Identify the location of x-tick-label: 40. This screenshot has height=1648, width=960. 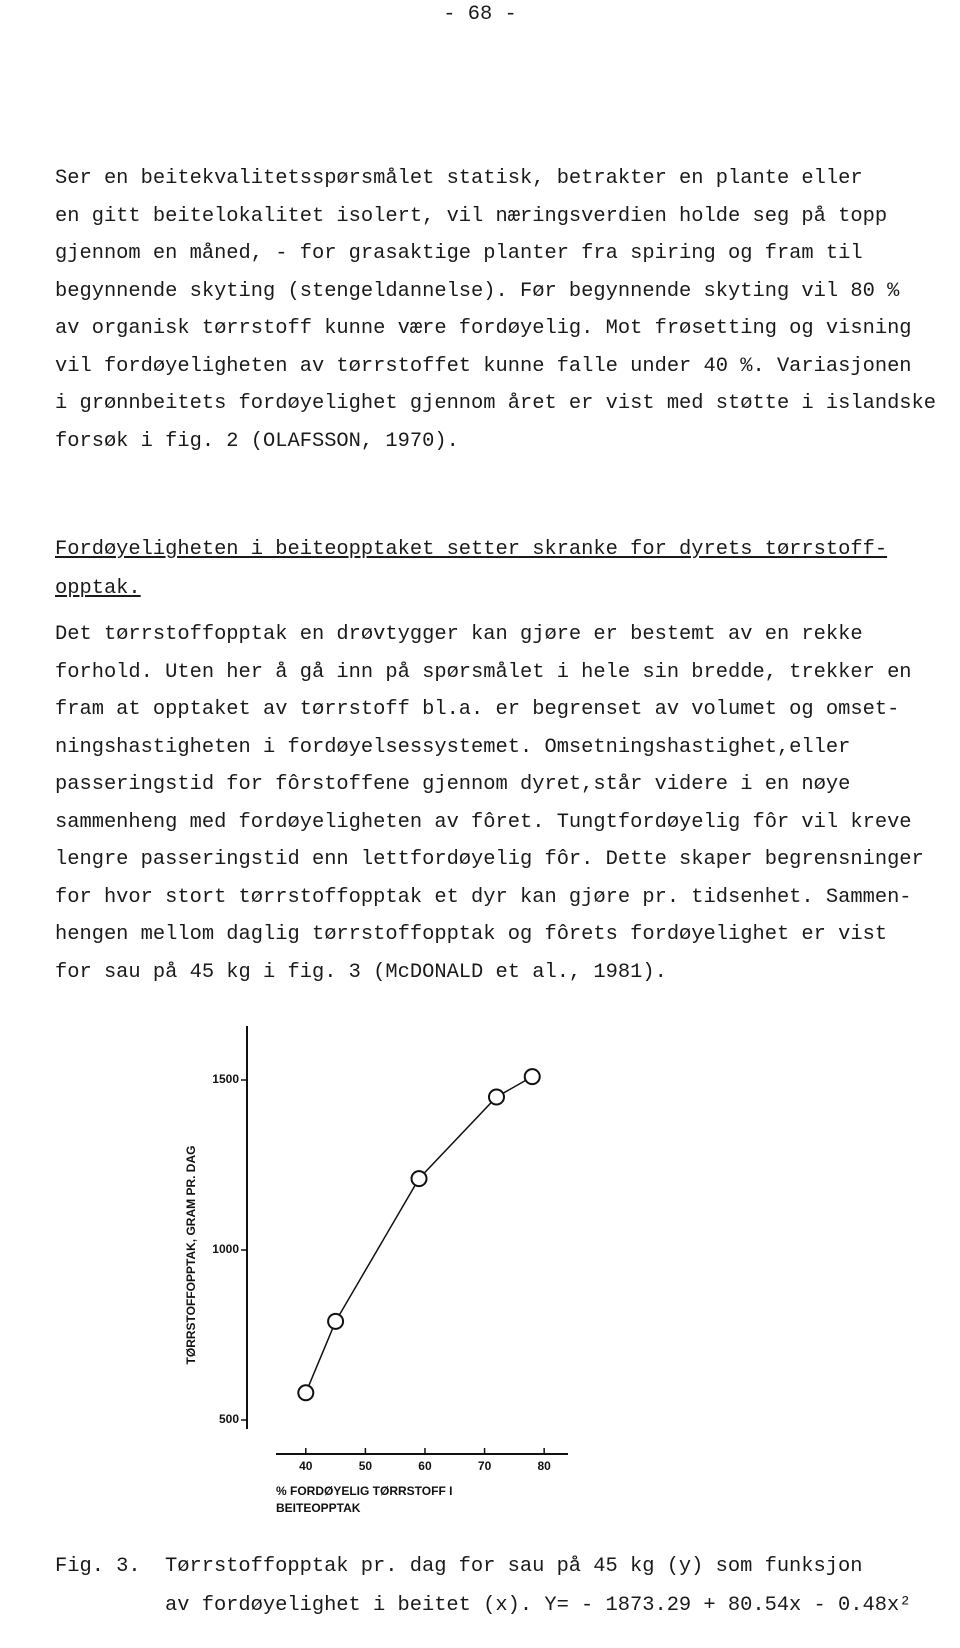
(306, 1466).